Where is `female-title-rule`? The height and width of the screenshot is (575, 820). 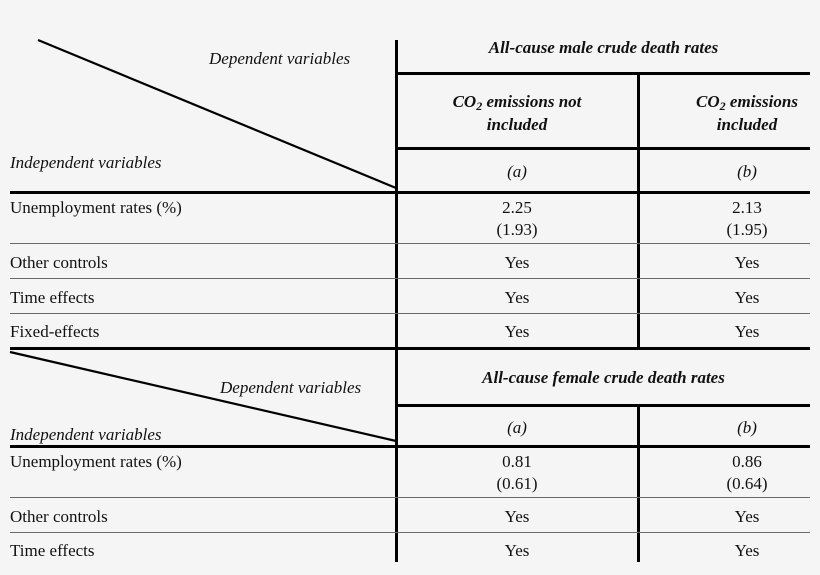
female-title-rule is located at coordinates (603, 405).